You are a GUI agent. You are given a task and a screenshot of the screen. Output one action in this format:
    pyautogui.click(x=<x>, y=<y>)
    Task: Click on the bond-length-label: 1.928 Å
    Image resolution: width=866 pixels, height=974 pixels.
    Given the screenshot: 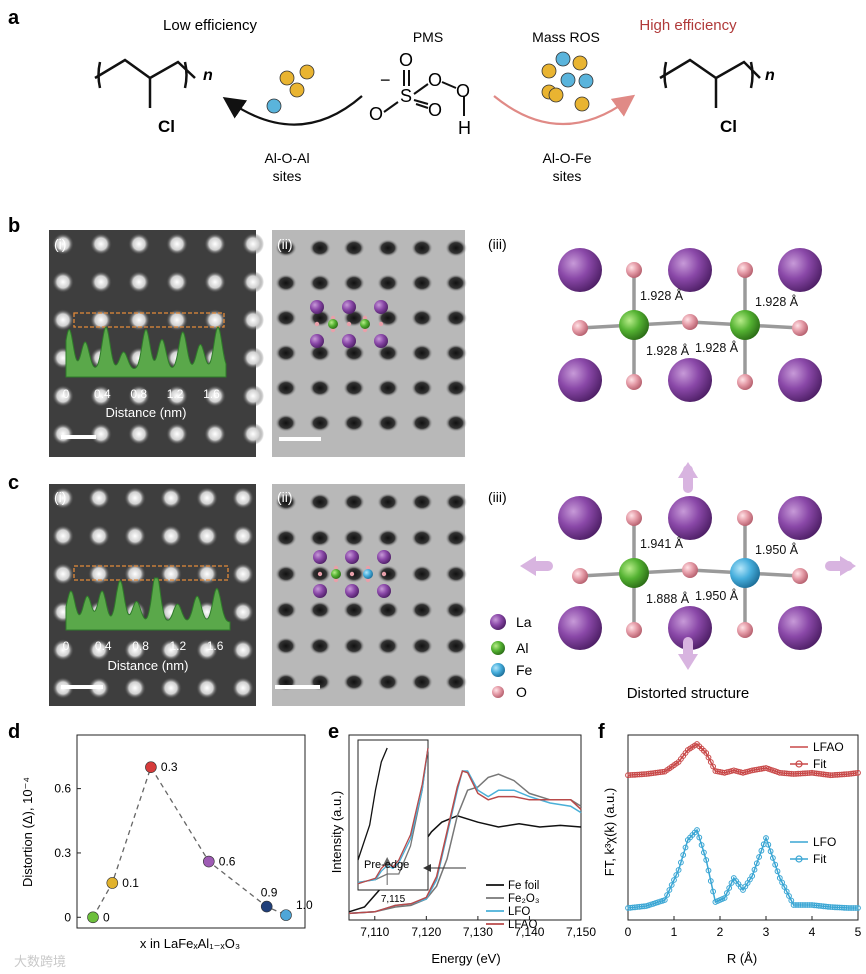 What is the action you would take?
    pyautogui.click(x=662, y=295)
    